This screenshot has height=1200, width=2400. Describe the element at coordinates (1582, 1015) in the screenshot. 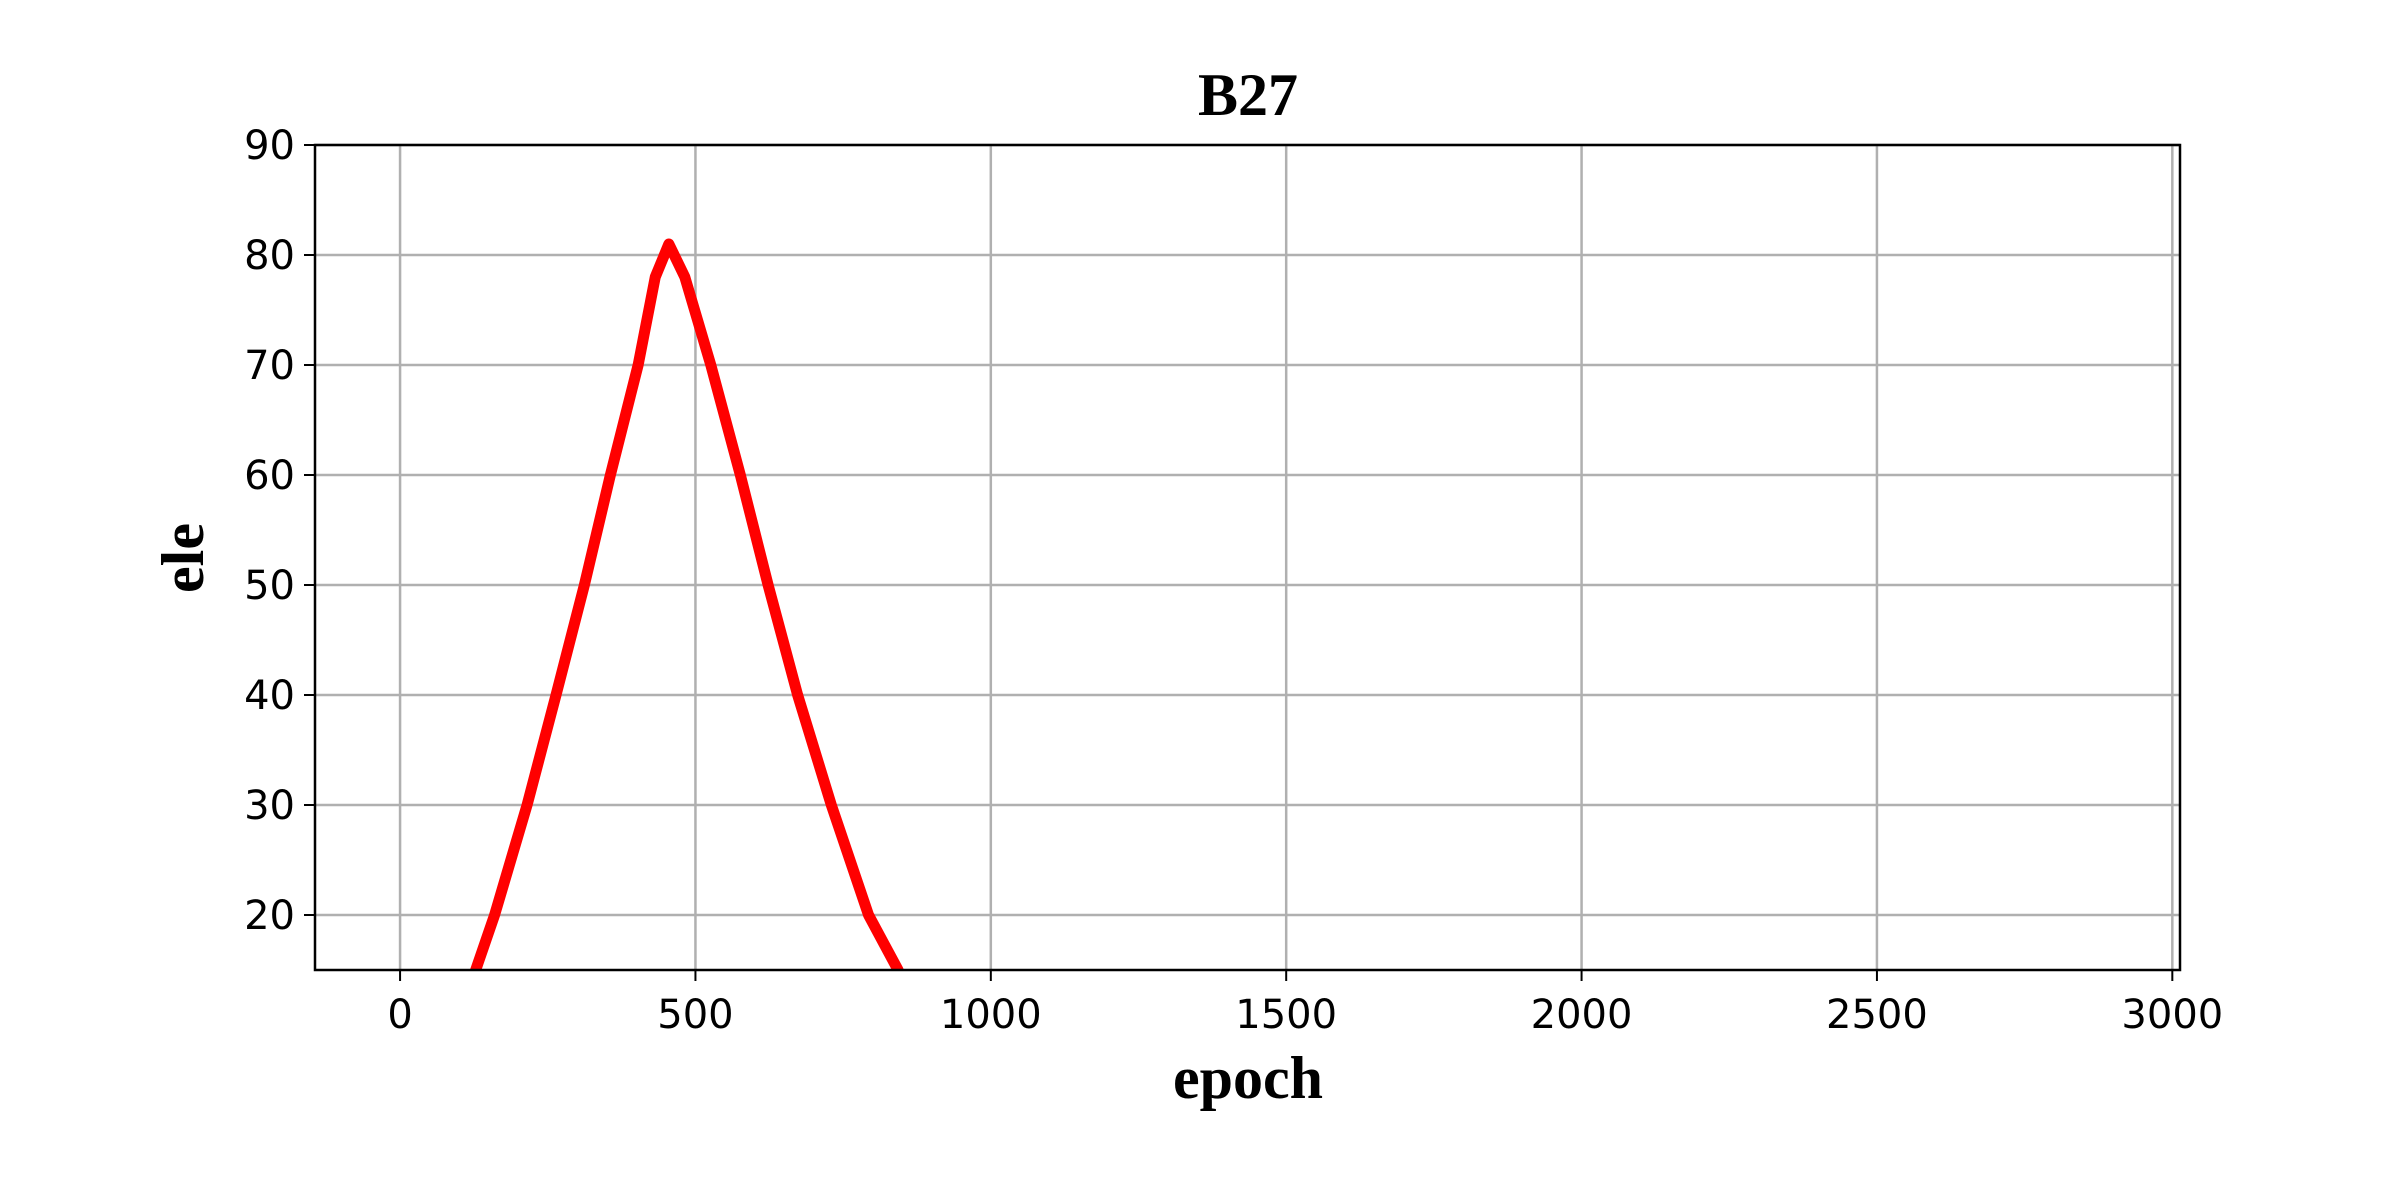

I see `x-tick-label: 2000` at that location.